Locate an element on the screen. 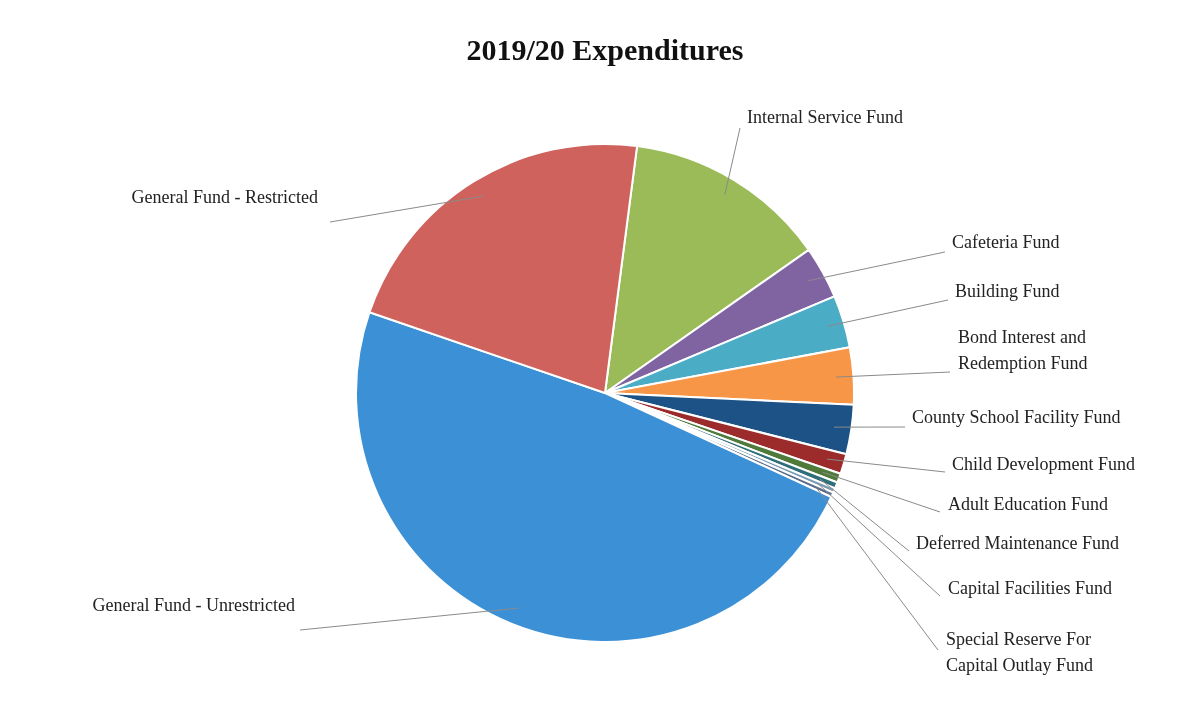 This screenshot has width=1191, height=706. slice-label: Capital Facilities Fund is located at coordinates (1030, 587).